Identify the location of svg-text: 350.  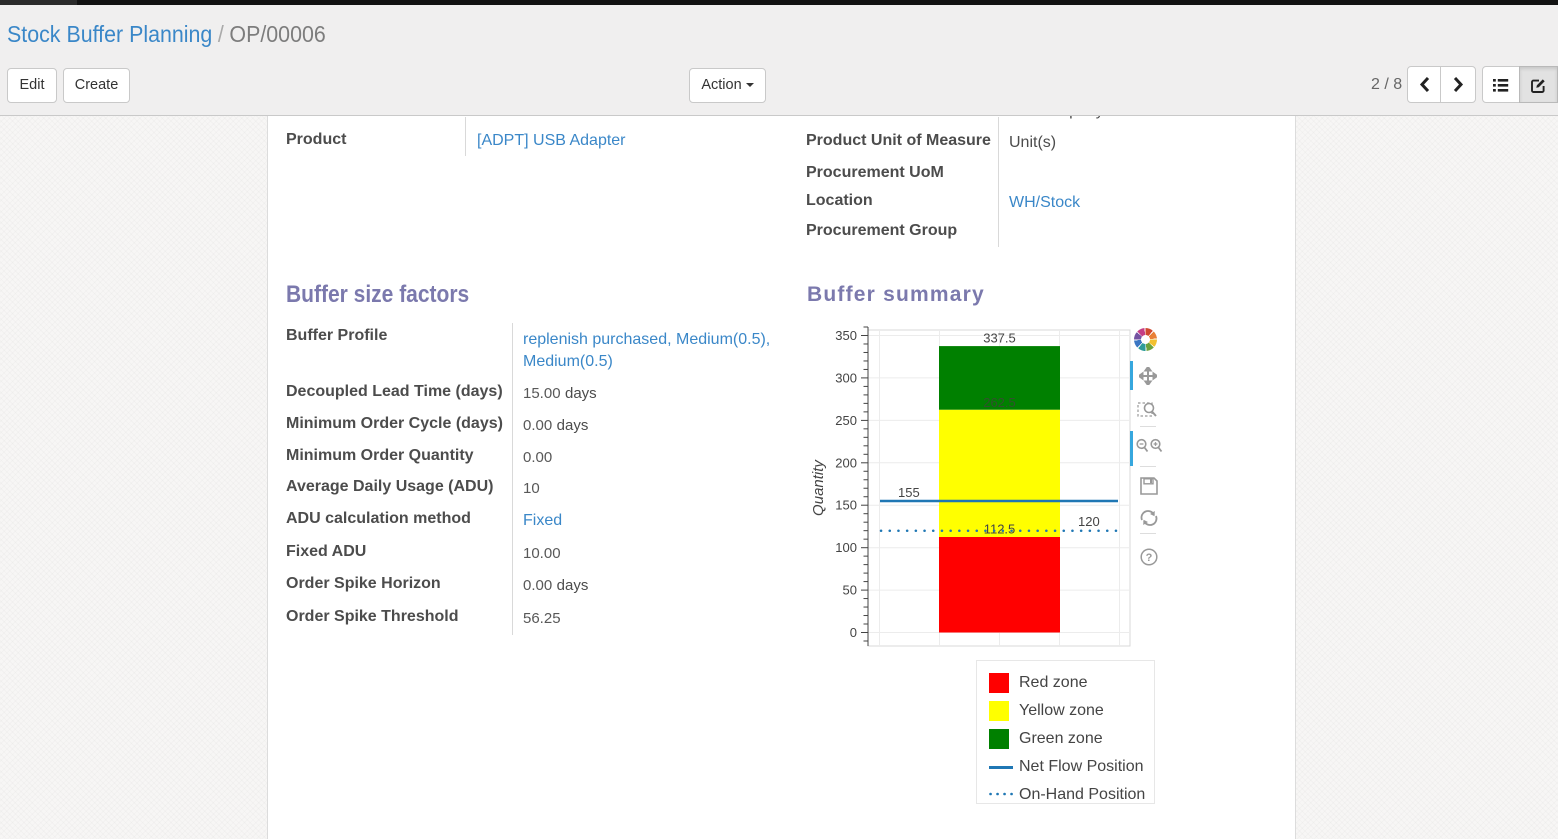
(846, 335).